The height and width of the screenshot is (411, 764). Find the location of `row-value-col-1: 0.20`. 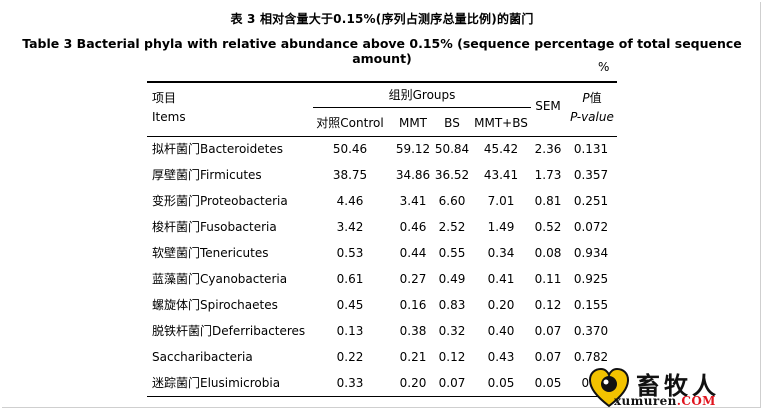

row-value-col-1: 0.20 is located at coordinates (413, 383).